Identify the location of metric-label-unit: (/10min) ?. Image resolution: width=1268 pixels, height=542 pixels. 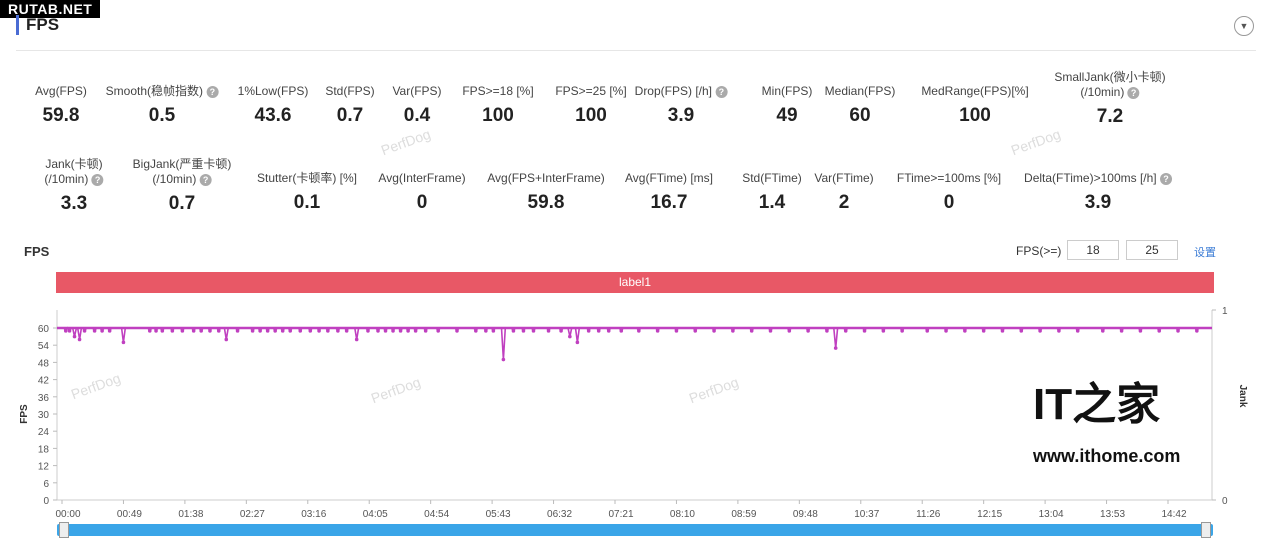
(74, 179).